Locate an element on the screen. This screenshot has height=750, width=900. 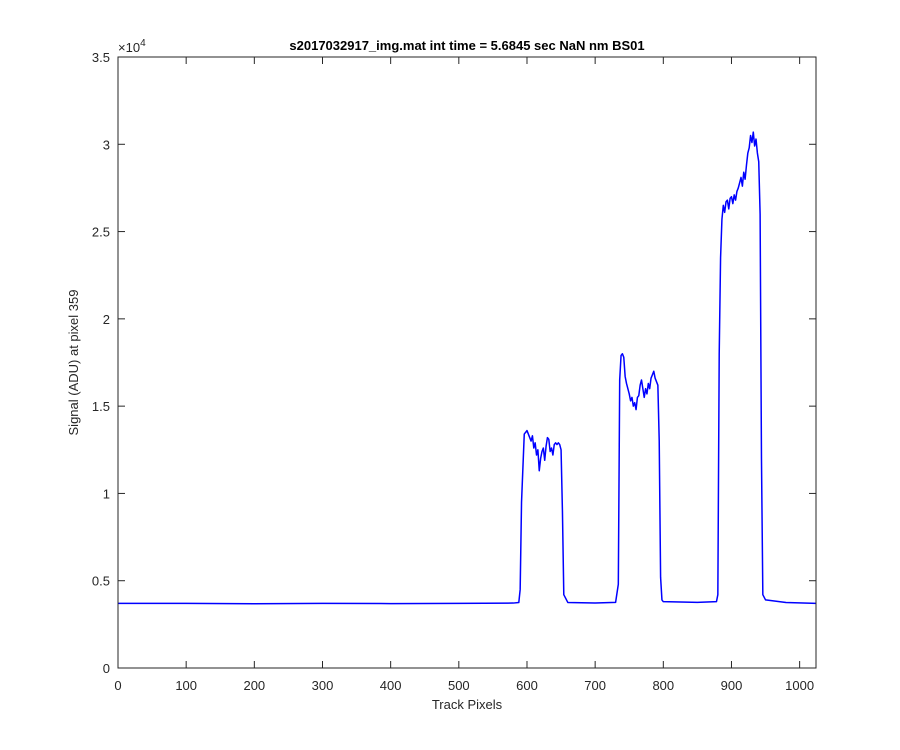
x-tick-label: 1000 is located at coordinates (799, 685).